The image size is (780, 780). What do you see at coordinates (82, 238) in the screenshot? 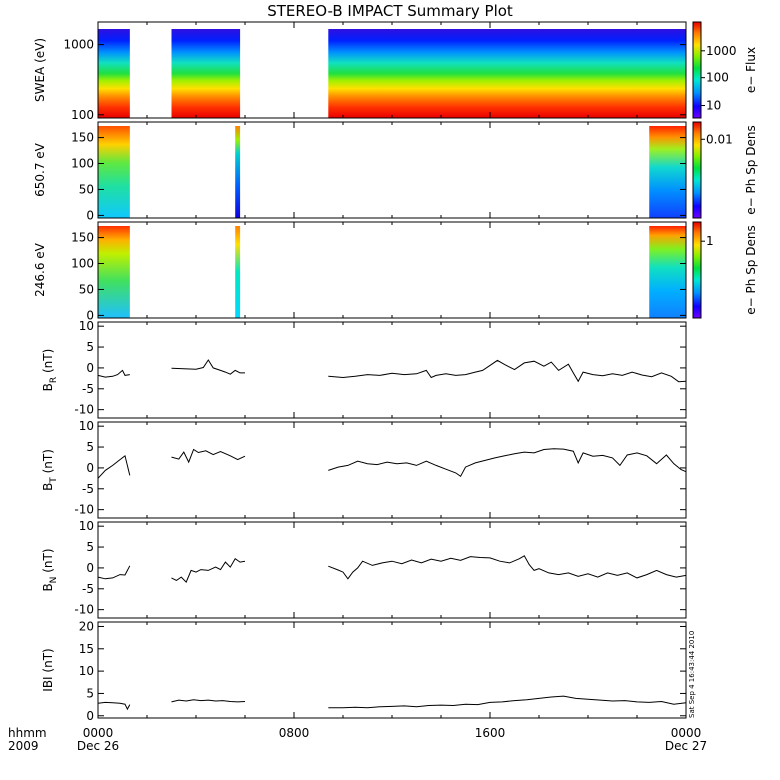
I see `ytick-label-pad246-3: 150` at bounding box center [82, 238].